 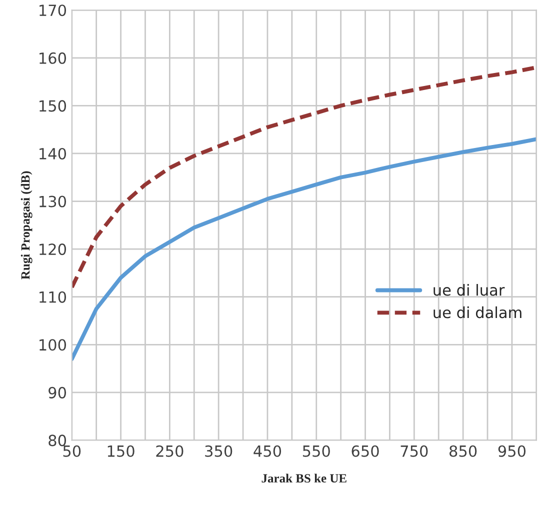 What do you see at coordinates (304, 478) in the screenshot?
I see `x-axis-title: Jarak BS ke UE` at bounding box center [304, 478].